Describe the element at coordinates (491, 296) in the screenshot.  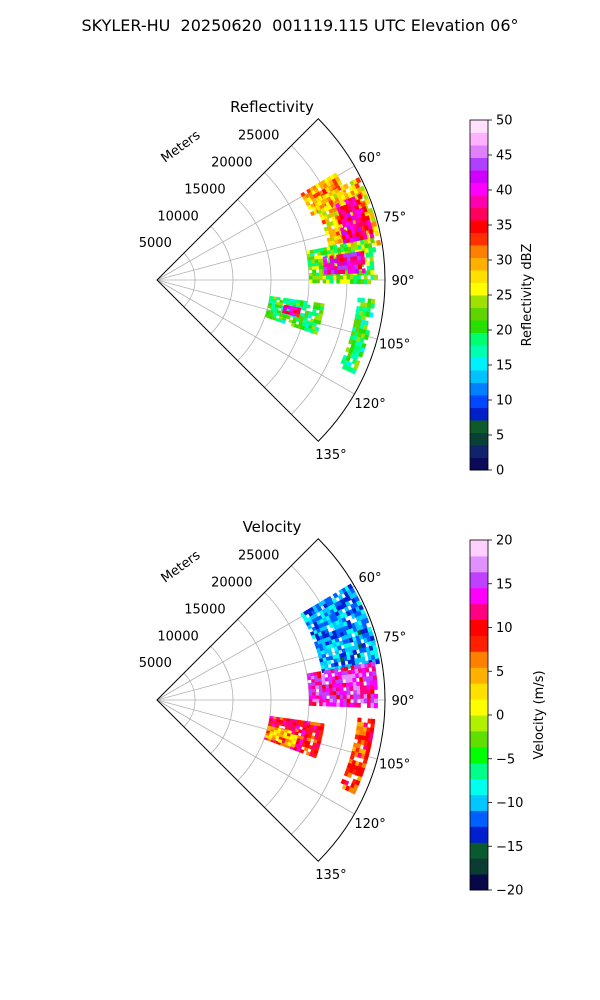
I see `reflectivity-colorbar: 0 5 10 15 20 25 30 35 40 45 50` at that location.